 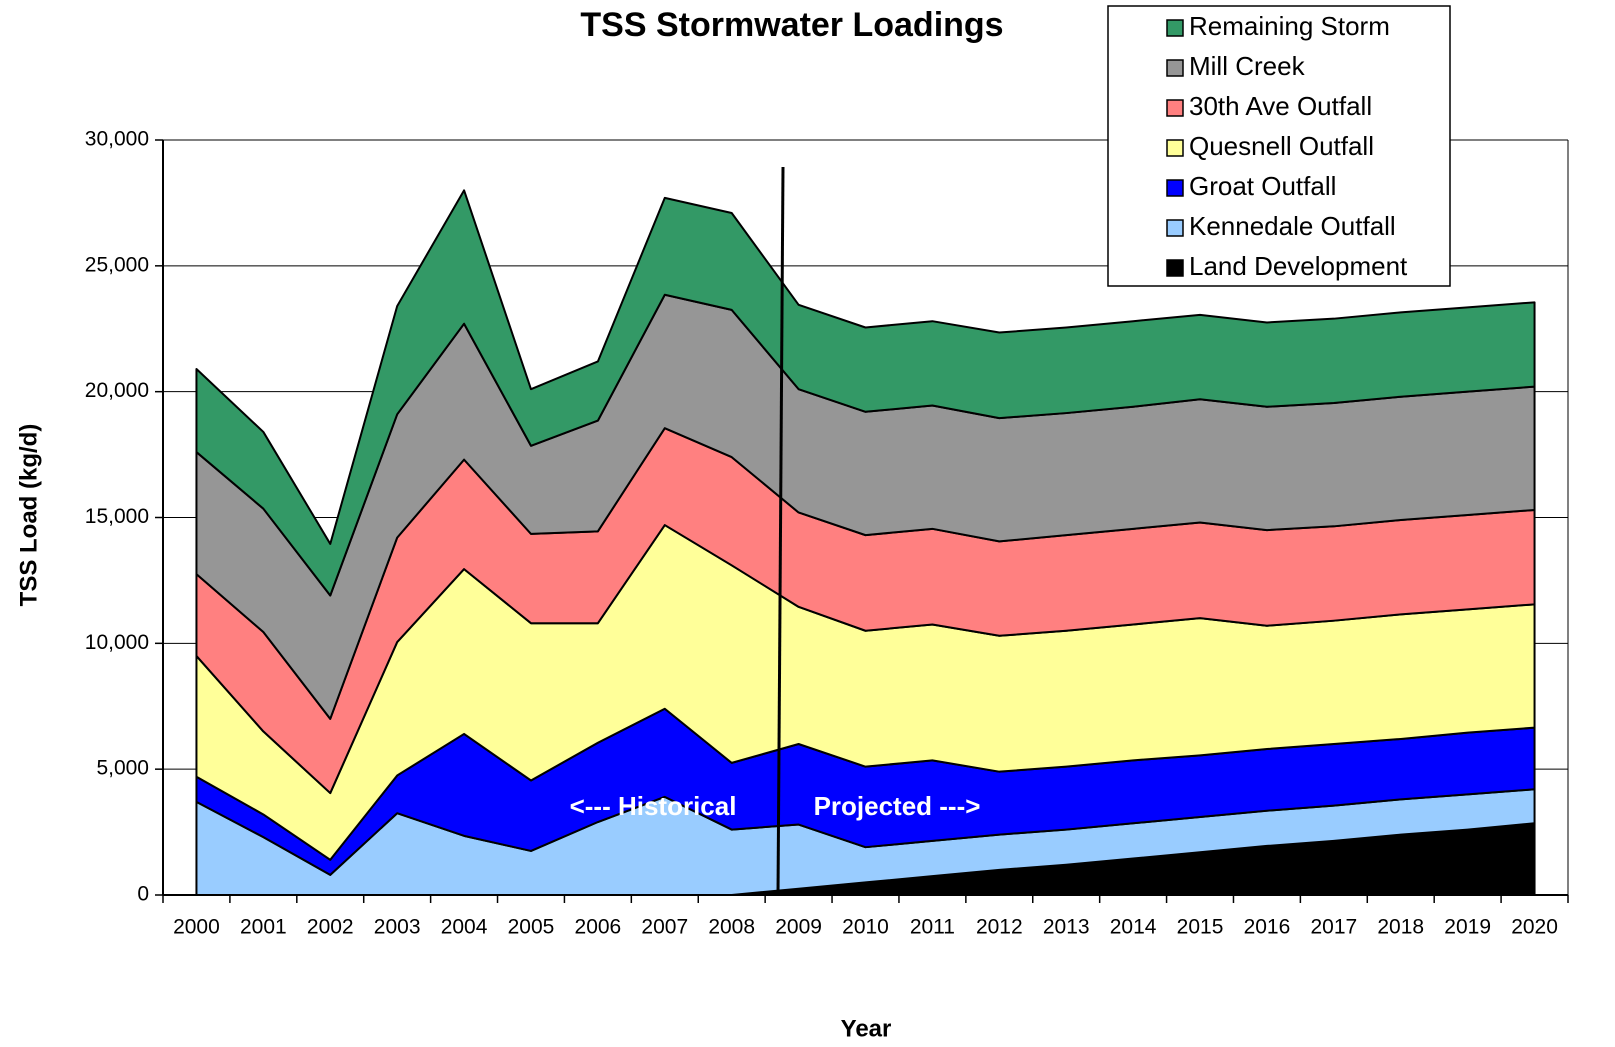 I want to click on x-tick-label: 2005, so click(x=531, y=927).